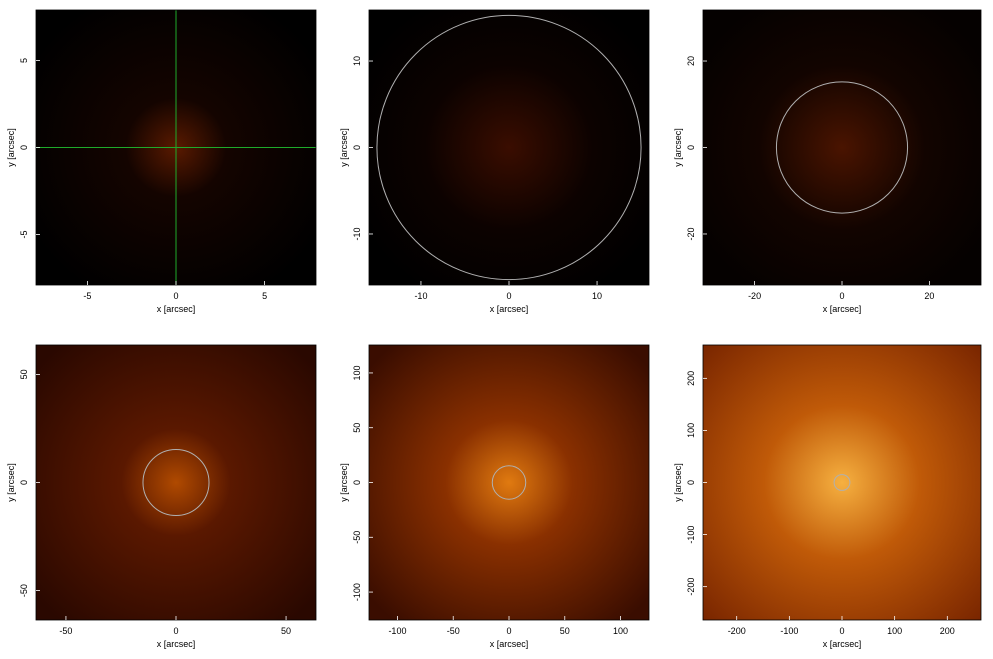 Image resolution: width=993 pixels, height=659 pixels. Describe the element at coordinates (24, 60) in the screenshot. I see `y-tick-label: 5` at that location.